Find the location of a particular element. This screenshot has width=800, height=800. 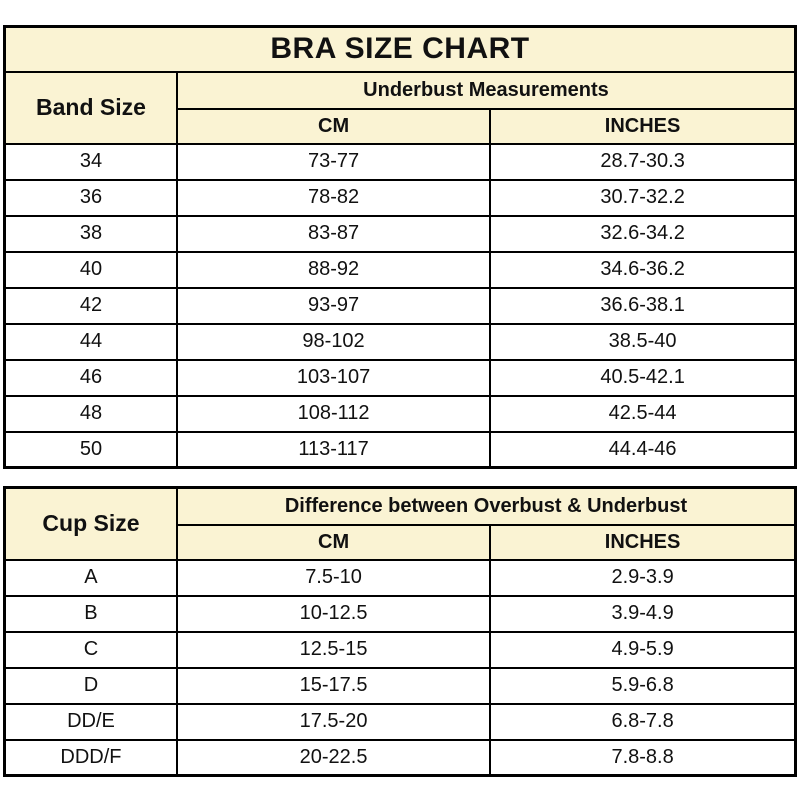

table-gap is located at coordinates (400, 477).